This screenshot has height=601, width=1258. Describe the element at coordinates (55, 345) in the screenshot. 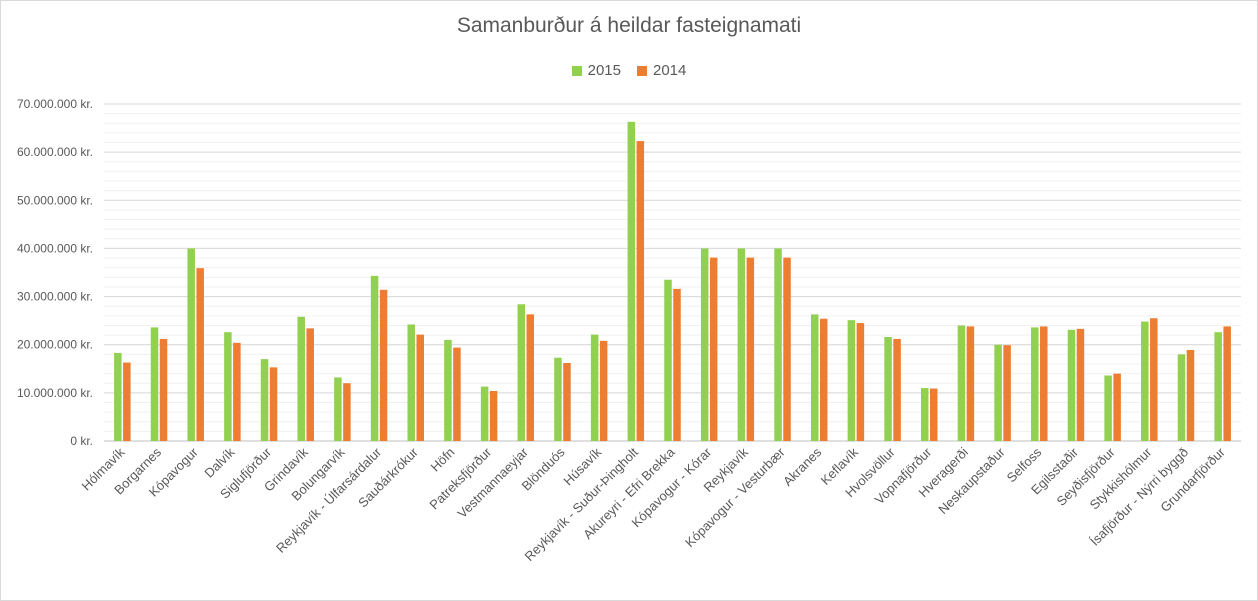

I see `y-tick-label: 20.000.000 kr.` at that location.